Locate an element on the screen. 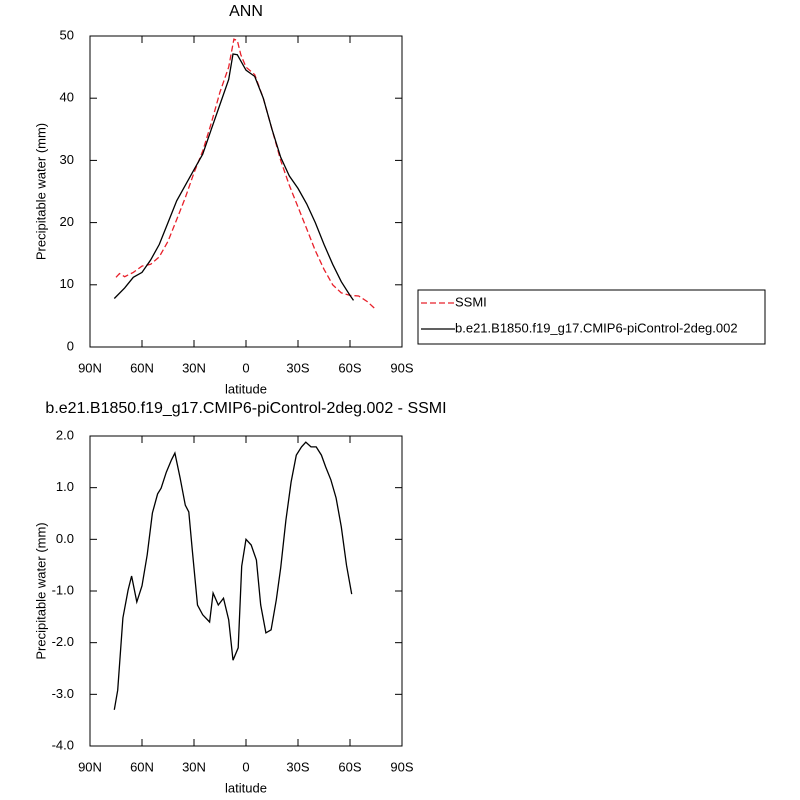  legend-box is located at coordinates (591, 317).